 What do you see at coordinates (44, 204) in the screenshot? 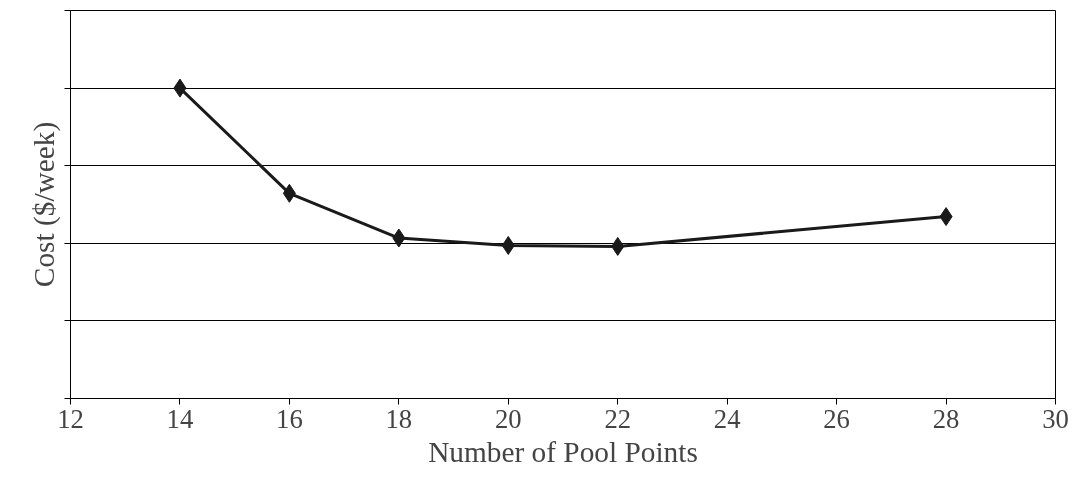
I see `y-axis-title: Cost ($/week)` at bounding box center [44, 204].